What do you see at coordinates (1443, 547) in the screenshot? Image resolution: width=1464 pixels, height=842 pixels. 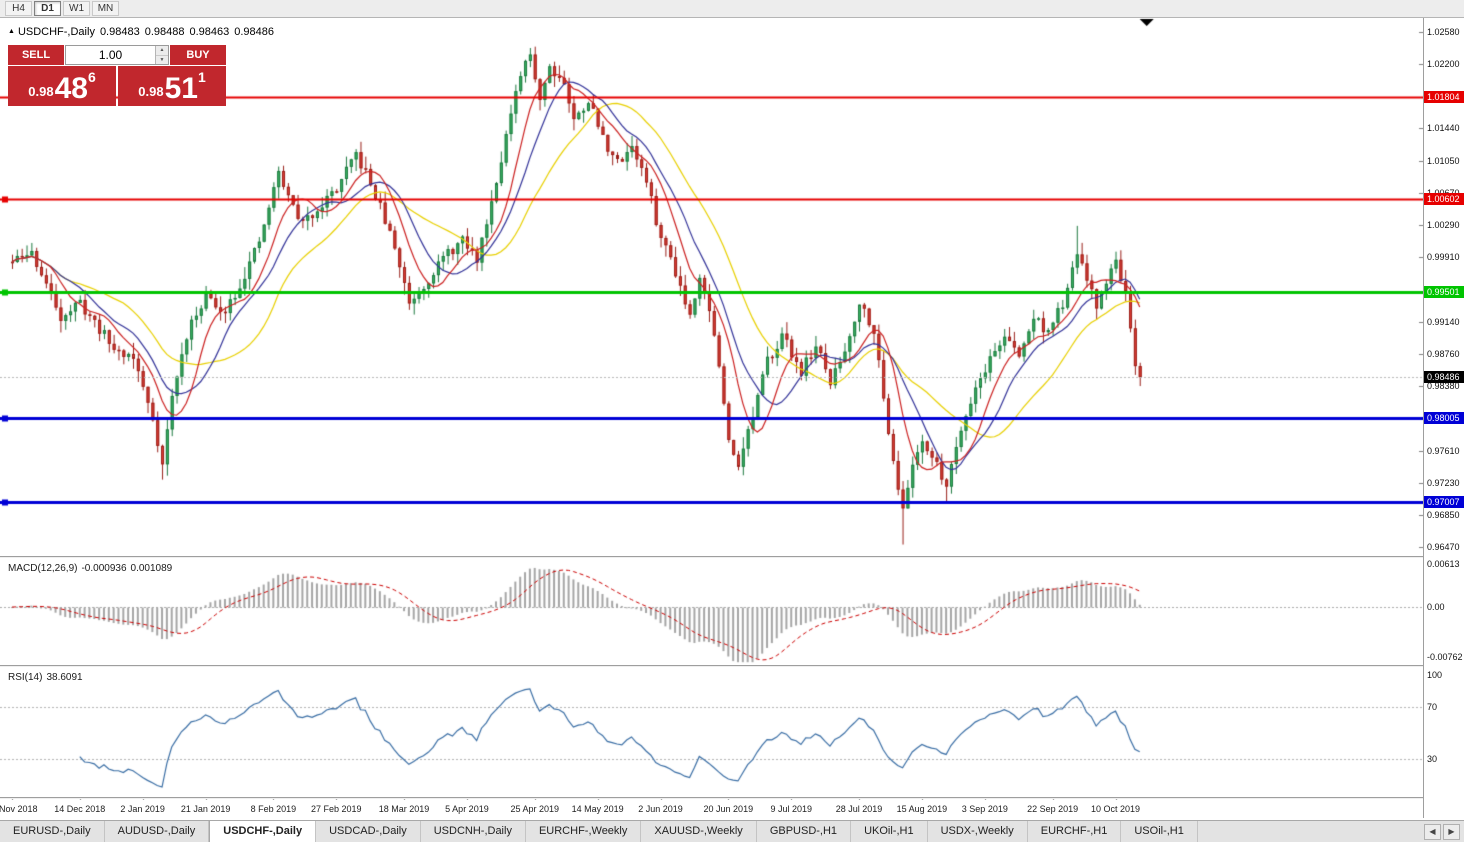 I see `price-scale-tick: 0.96470` at bounding box center [1443, 547].